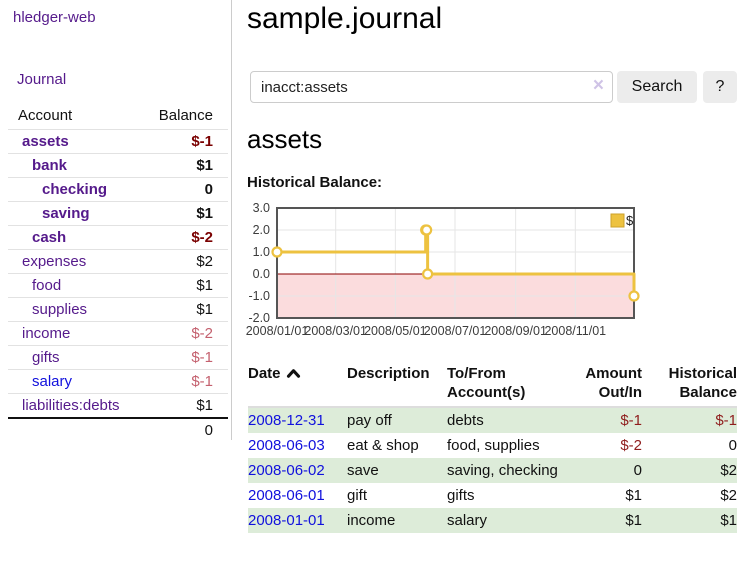  I want to click on account-row: checking 0, so click(118, 189).